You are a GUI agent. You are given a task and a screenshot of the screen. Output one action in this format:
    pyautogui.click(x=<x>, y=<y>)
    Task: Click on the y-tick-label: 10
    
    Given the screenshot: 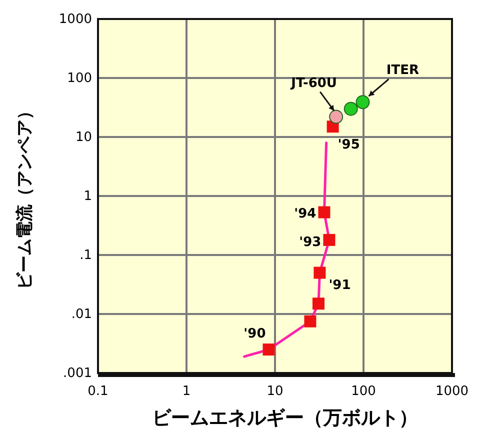 What is the action you would take?
    pyautogui.click(x=83, y=137)
    